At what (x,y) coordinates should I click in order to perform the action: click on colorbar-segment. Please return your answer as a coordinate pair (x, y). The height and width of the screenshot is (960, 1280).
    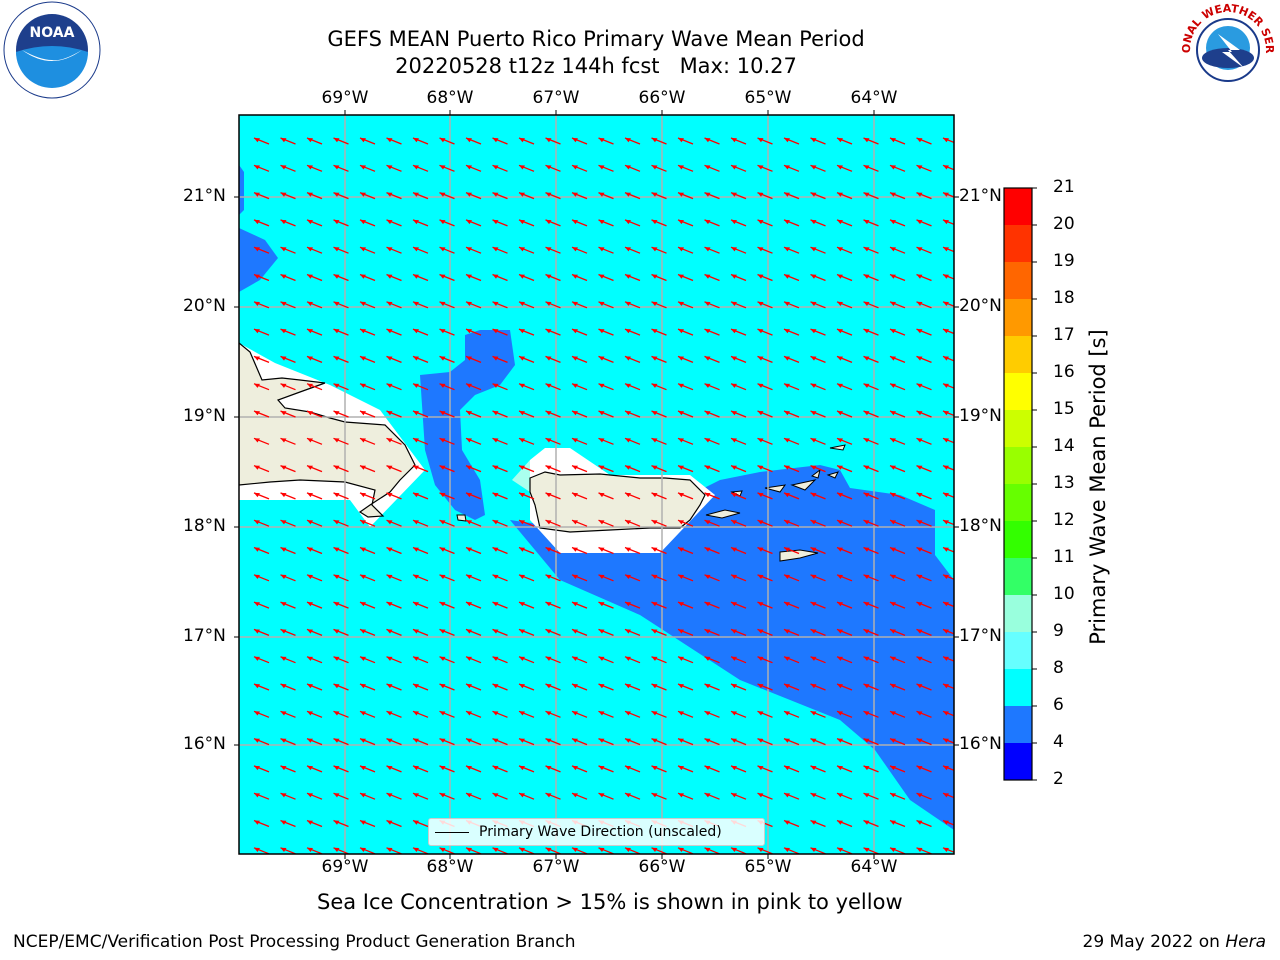
    Looking at the image, I should click on (1018, 207).